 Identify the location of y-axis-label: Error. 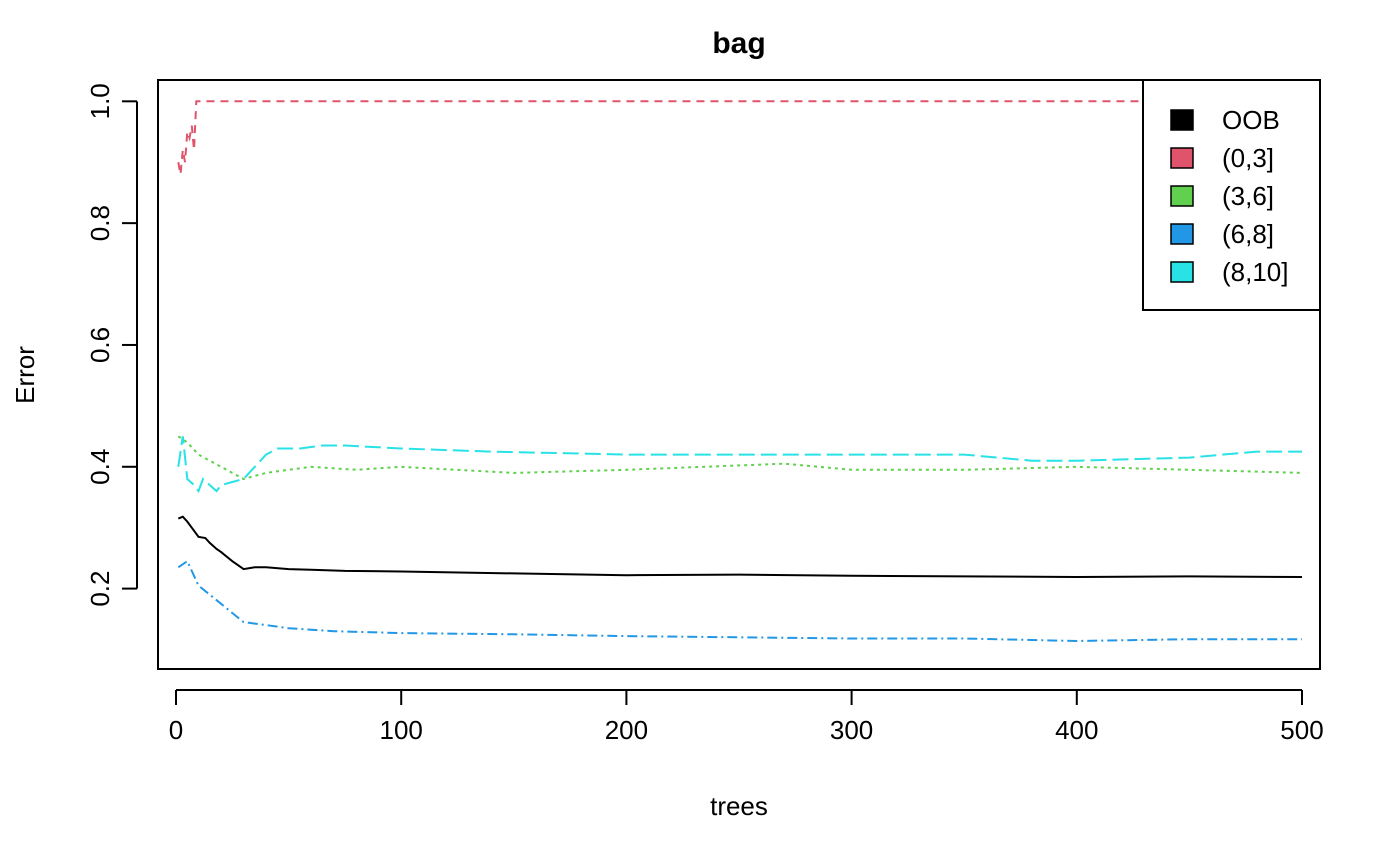
(25, 375).